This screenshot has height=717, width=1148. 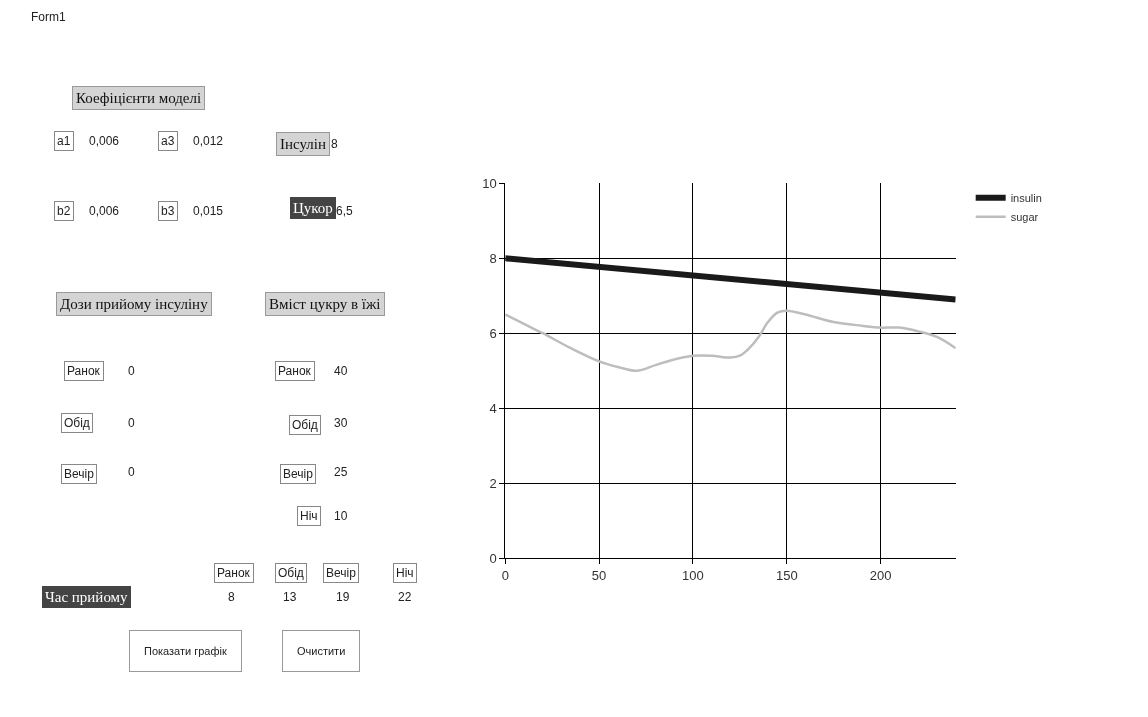 I want to click on x-tick-label: 50, so click(x=599, y=575).